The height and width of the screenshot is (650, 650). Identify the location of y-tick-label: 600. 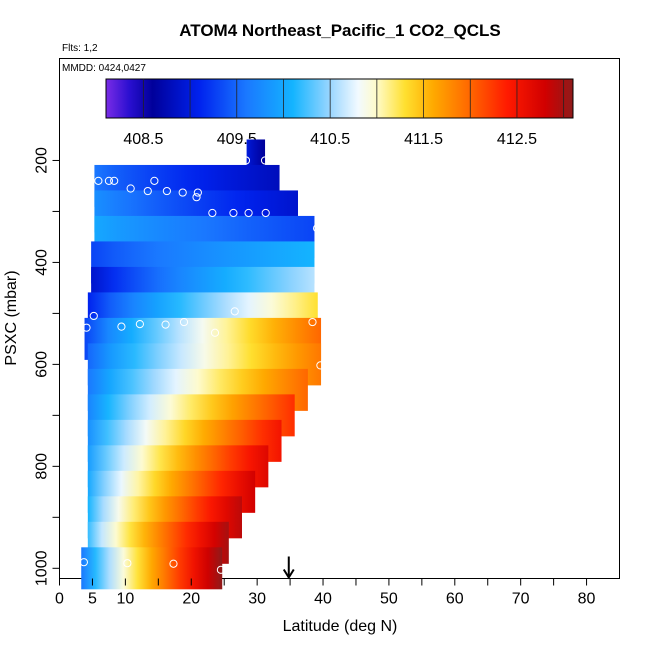
(42, 364).